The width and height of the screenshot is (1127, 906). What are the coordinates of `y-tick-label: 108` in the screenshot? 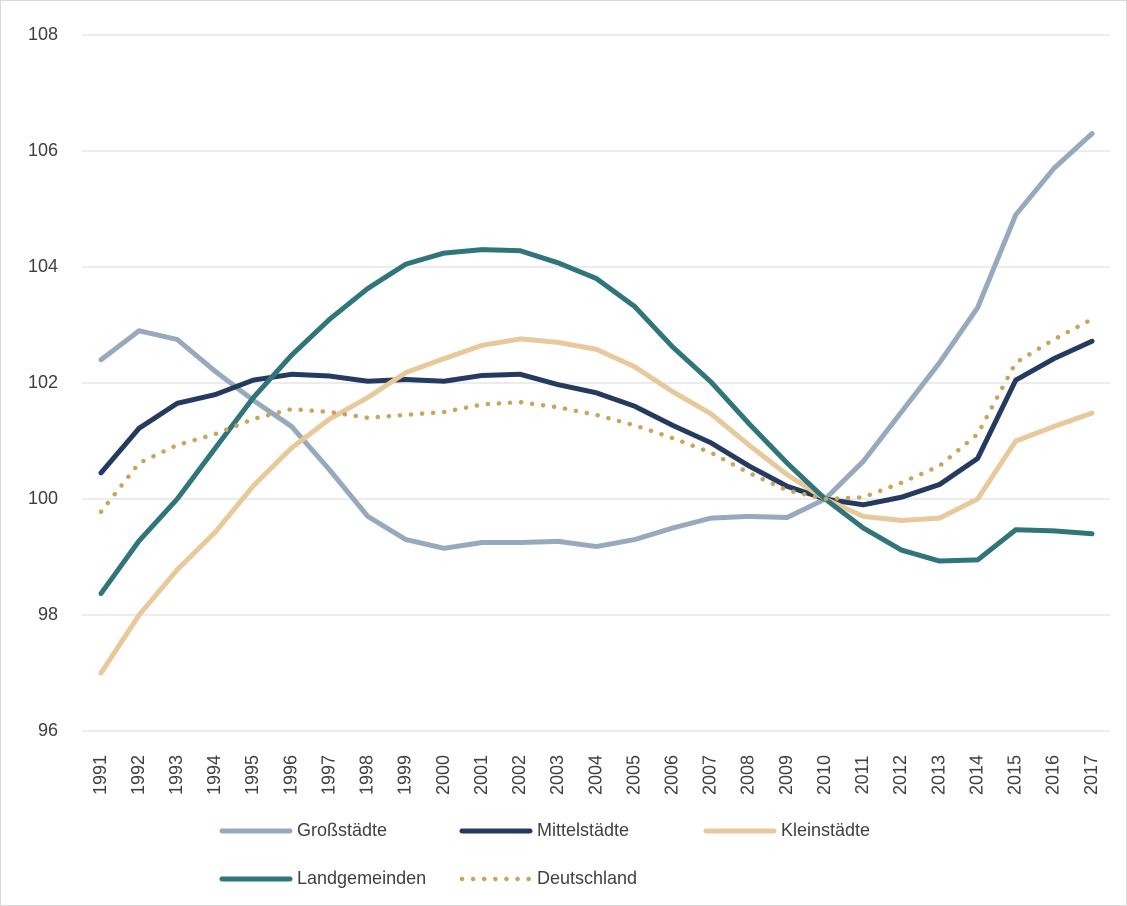 It's located at (43, 34).